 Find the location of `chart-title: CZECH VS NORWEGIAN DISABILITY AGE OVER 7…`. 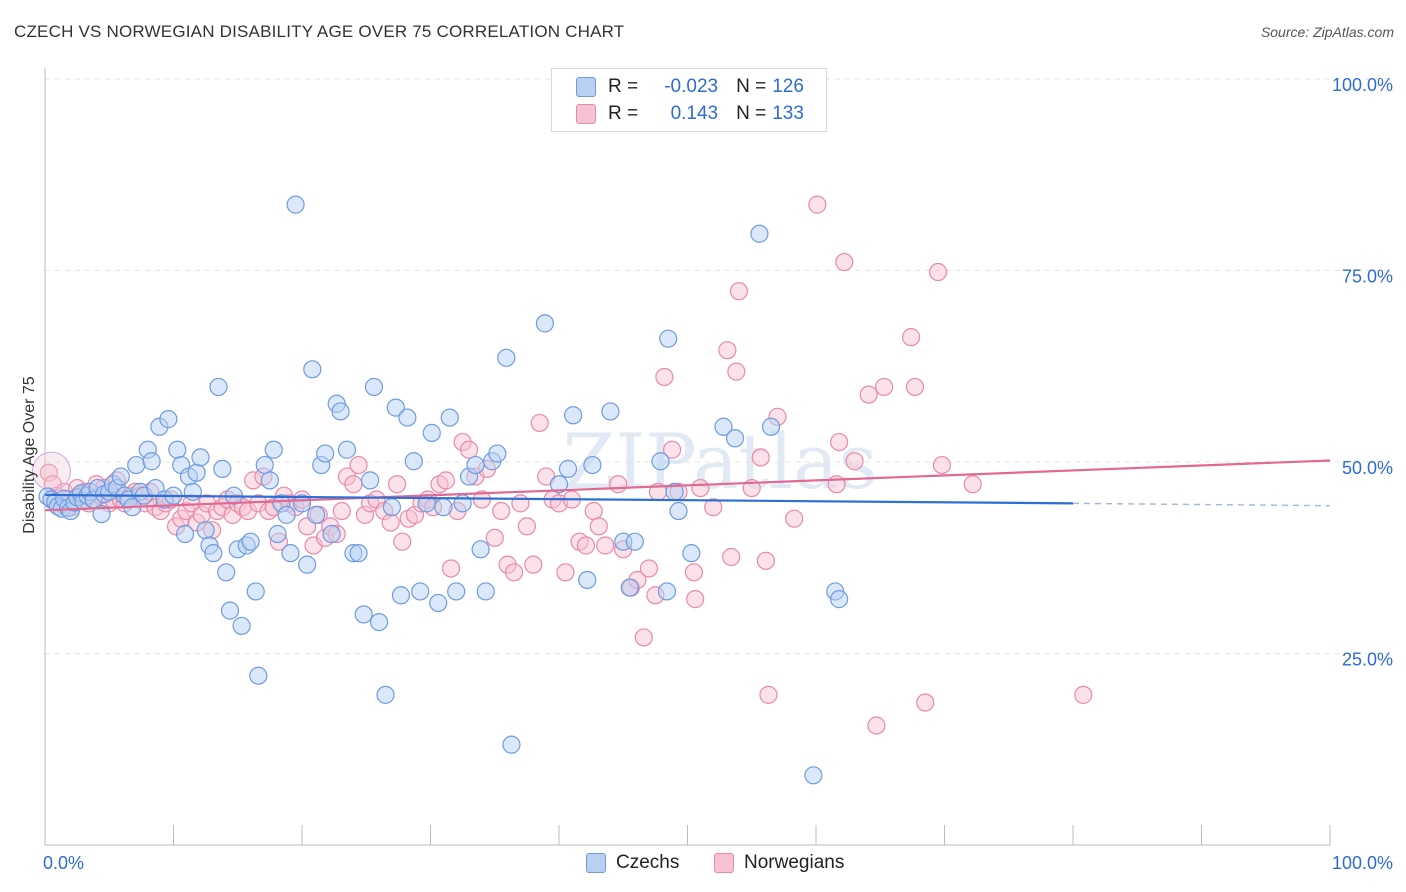

chart-title: CZECH VS NORWEGIAN DISABILITY AGE OVER 7… is located at coordinates (319, 31).